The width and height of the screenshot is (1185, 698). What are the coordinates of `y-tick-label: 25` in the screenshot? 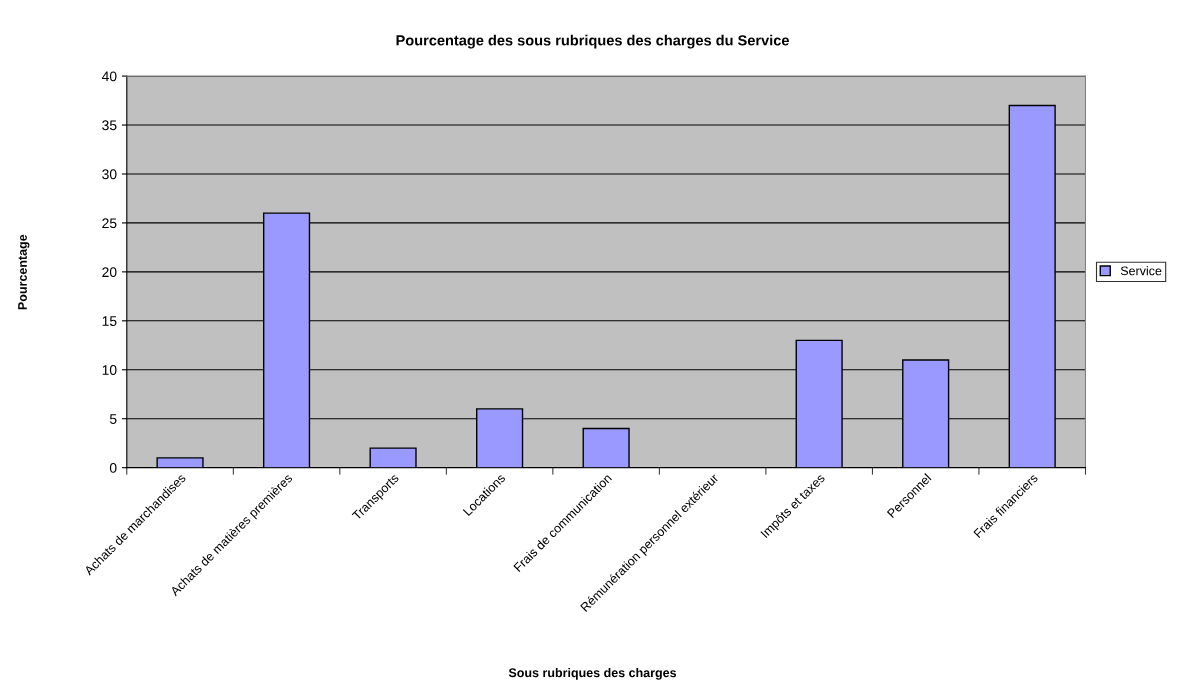 It's located at (109, 223).